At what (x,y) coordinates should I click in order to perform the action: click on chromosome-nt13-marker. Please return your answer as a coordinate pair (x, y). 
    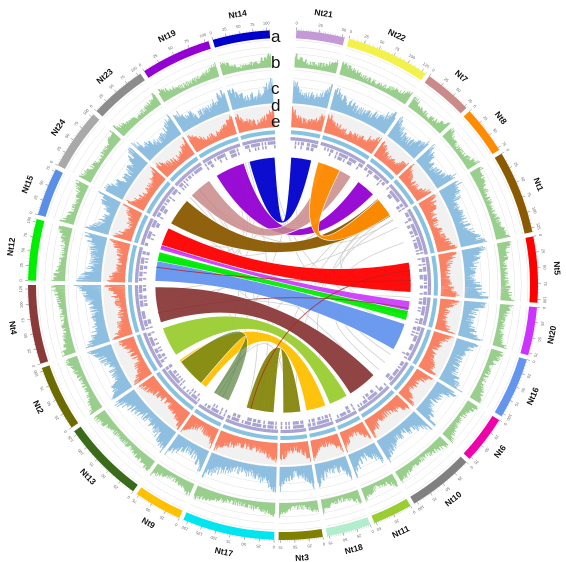
    Looking at the image, I should click on (194, 396).